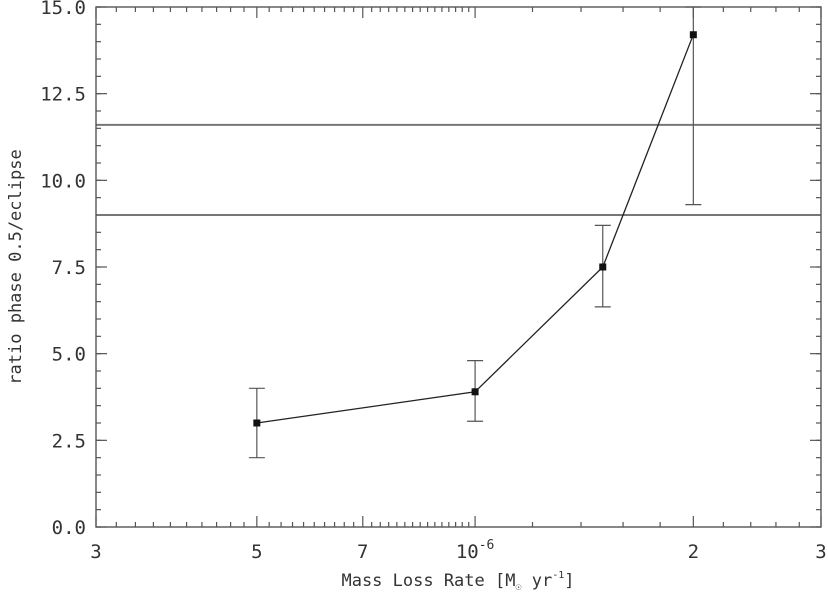 Image resolution: width=828 pixels, height=595 pixels. Describe the element at coordinates (362, 552) in the screenshot. I see `x-tick-label: 7` at that location.